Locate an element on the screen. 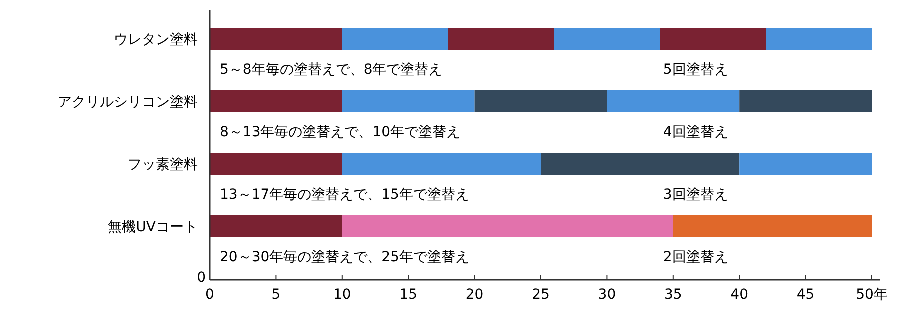  annotation: 2回塗替え is located at coordinates (695, 258).